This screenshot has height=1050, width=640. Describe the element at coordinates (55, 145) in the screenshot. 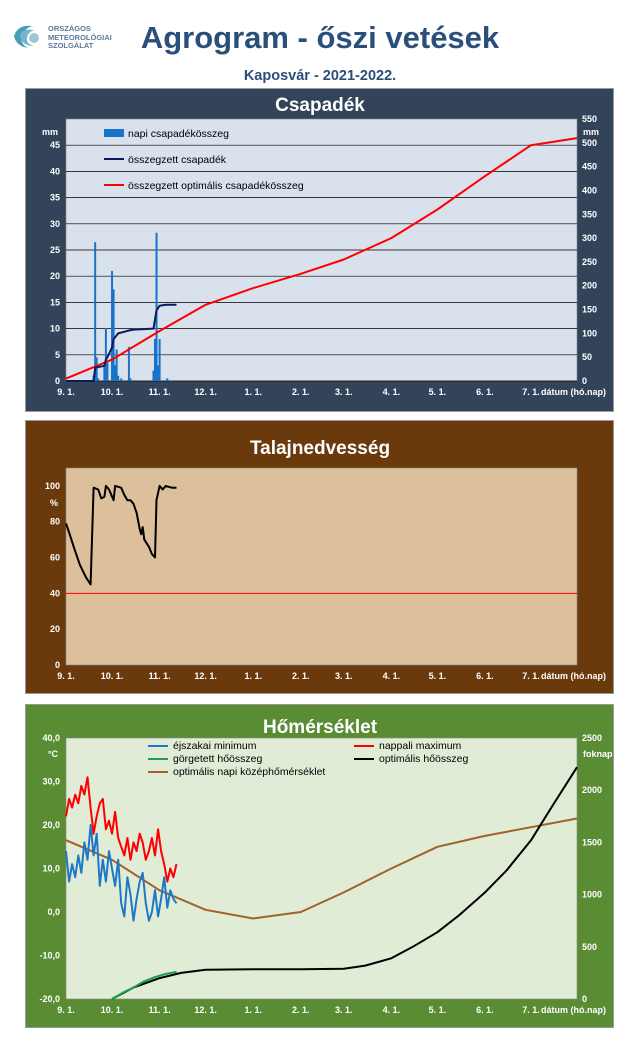

I see `y-tick-label: 45` at that location.